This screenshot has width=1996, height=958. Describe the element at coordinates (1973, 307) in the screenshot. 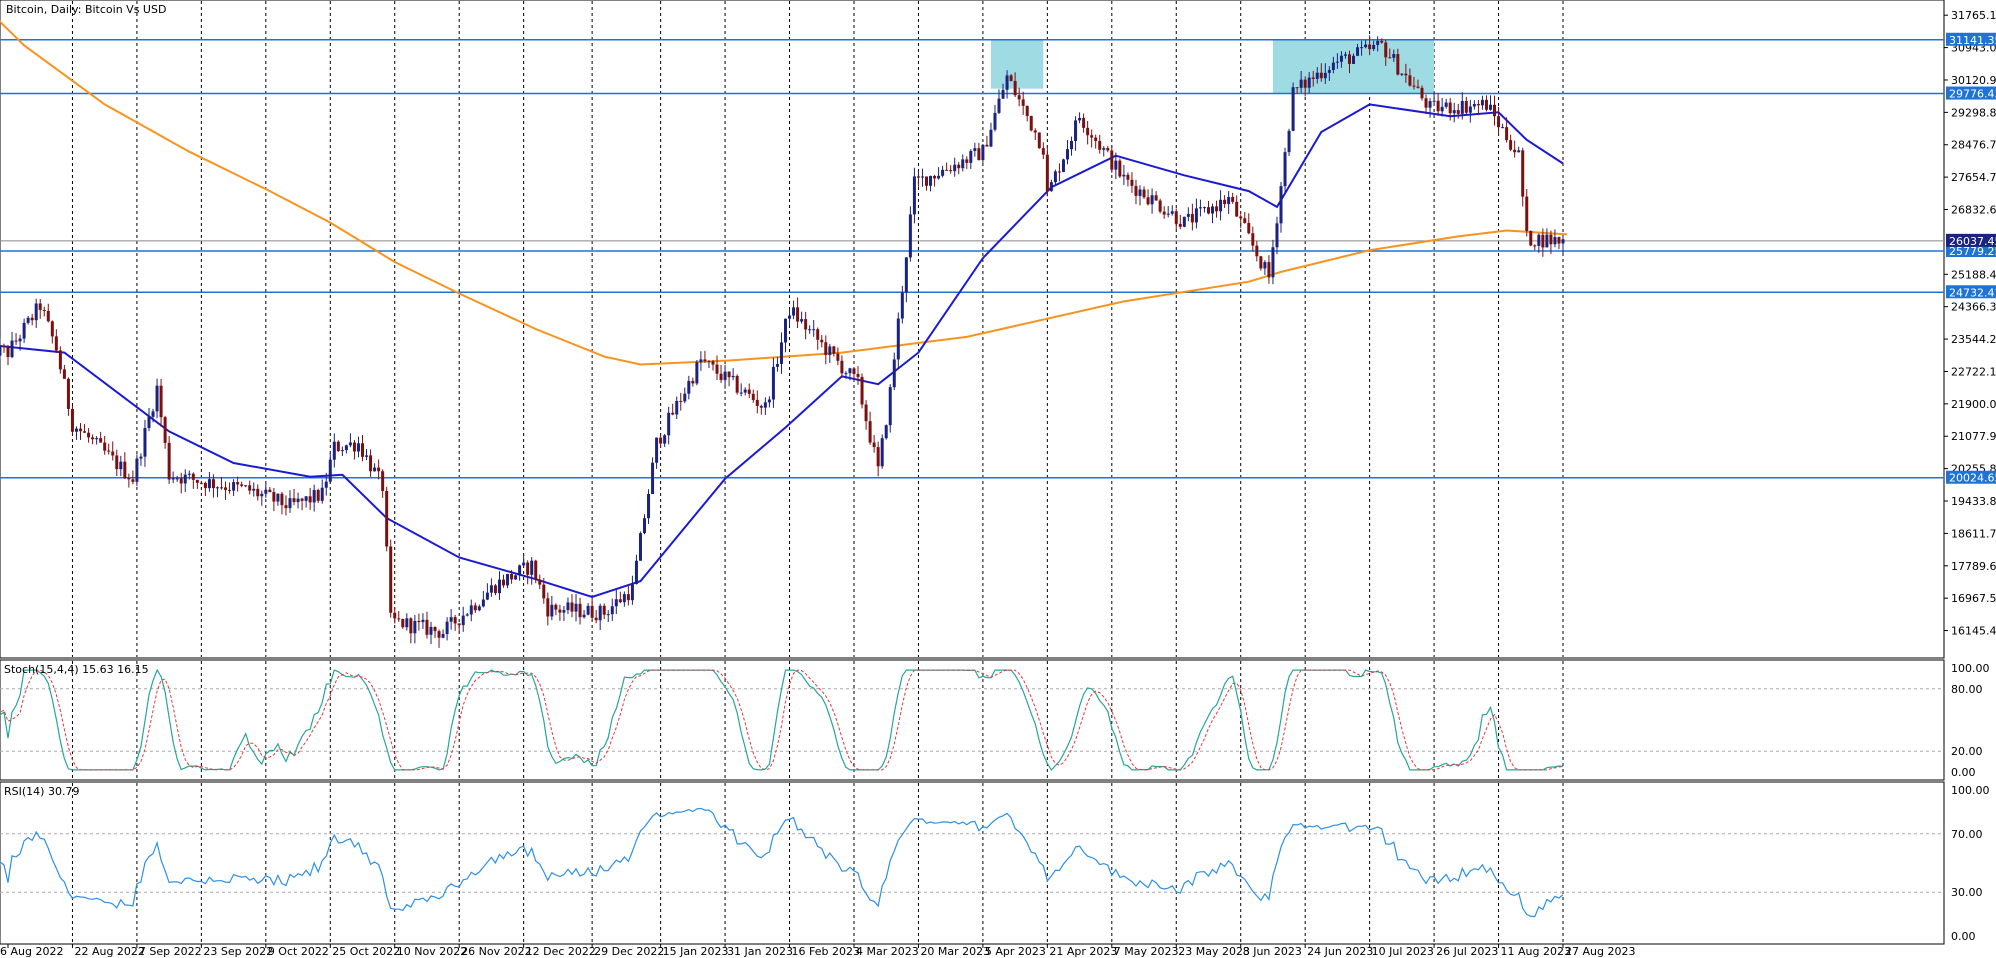

I see `y-tick-label: 24366.34` at that location.